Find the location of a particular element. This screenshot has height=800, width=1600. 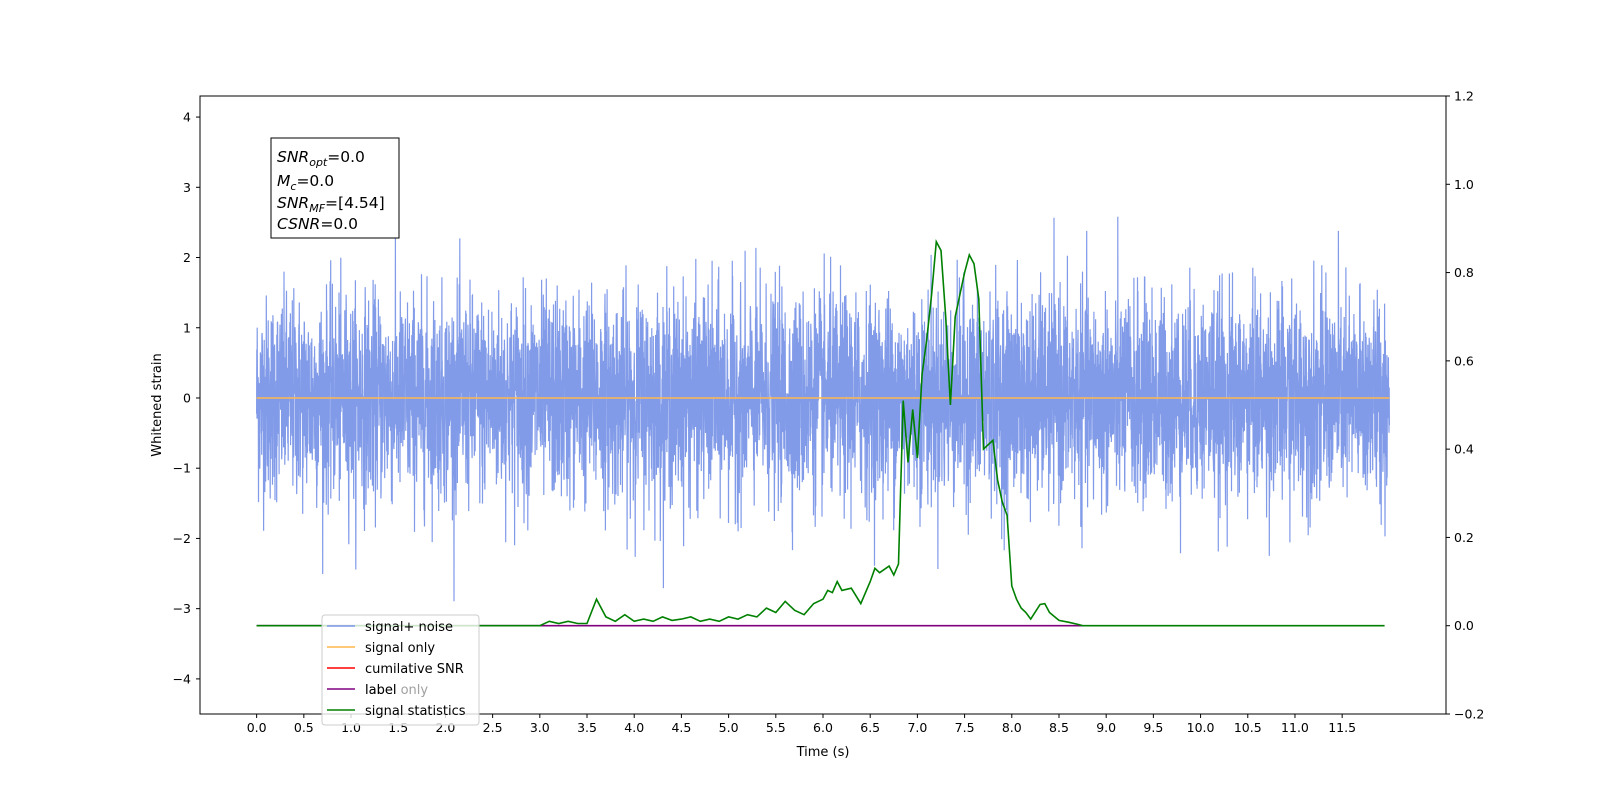

legend-label-signal-noise: signal+ noise is located at coordinates (409, 627).